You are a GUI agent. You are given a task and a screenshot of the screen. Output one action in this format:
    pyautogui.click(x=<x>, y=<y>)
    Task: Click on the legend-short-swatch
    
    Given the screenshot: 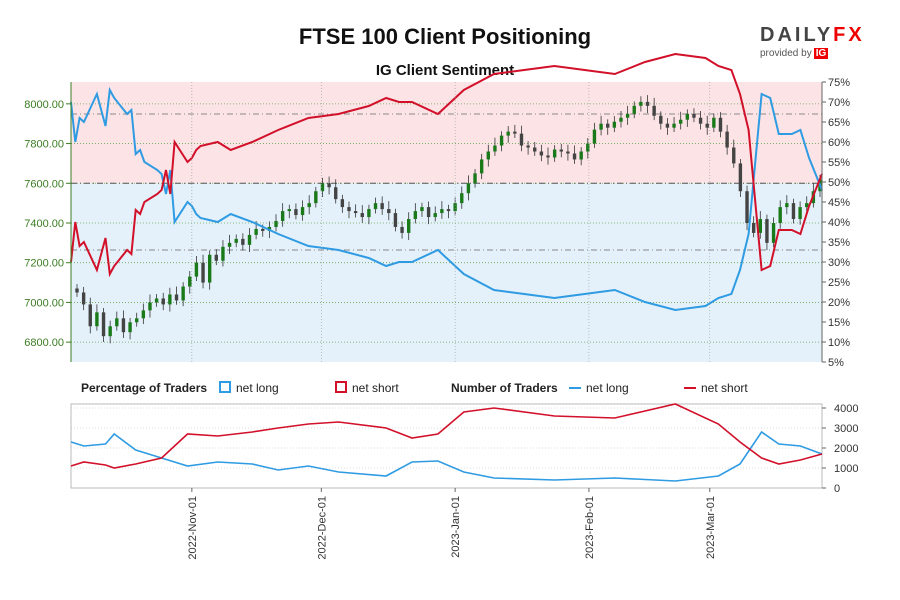 What is the action you would take?
    pyautogui.click(x=341, y=387)
    